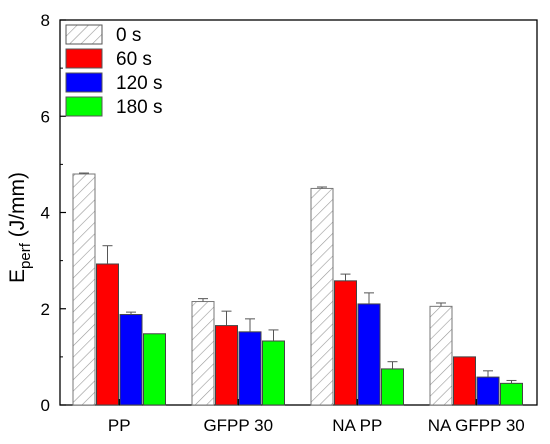  I want to click on legend: 0 s 60 s 120 s 180 s, so click(113, 71).